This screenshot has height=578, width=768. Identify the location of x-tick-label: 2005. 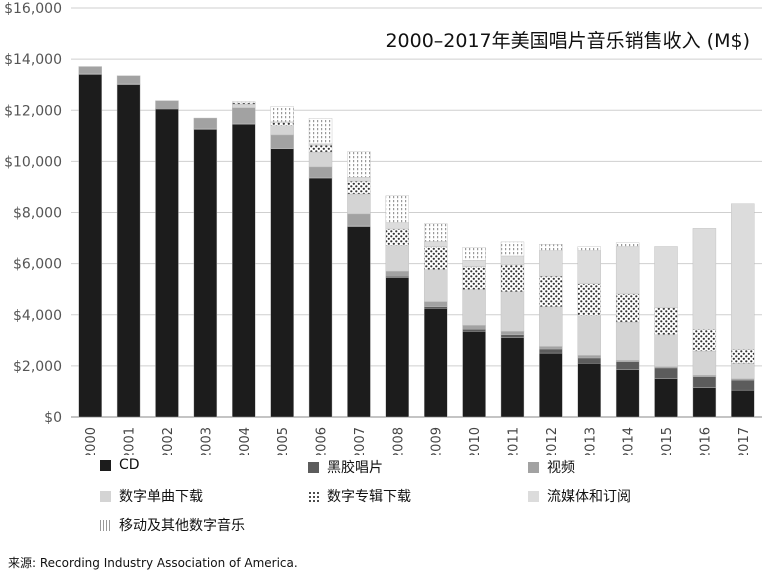
(283, 441).